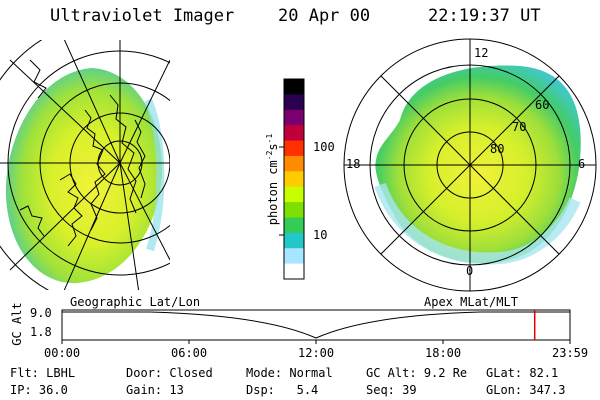  Describe the element at coordinates (17, 324) in the screenshot. I see `timeline-axis-label: GC Alt` at that location.